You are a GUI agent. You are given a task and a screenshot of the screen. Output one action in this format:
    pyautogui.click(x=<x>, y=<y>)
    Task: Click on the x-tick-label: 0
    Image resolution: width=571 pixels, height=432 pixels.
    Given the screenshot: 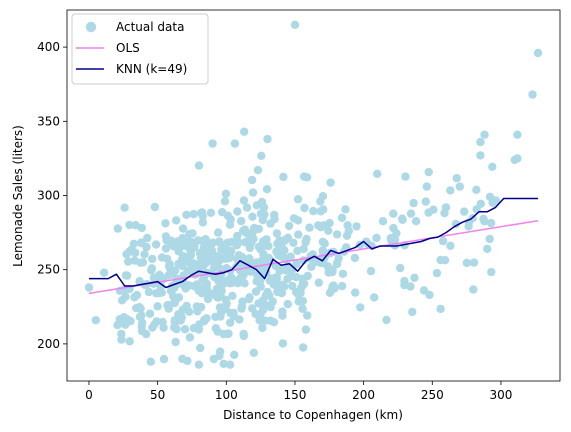 What is the action you would take?
    pyautogui.click(x=89, y=395)
    